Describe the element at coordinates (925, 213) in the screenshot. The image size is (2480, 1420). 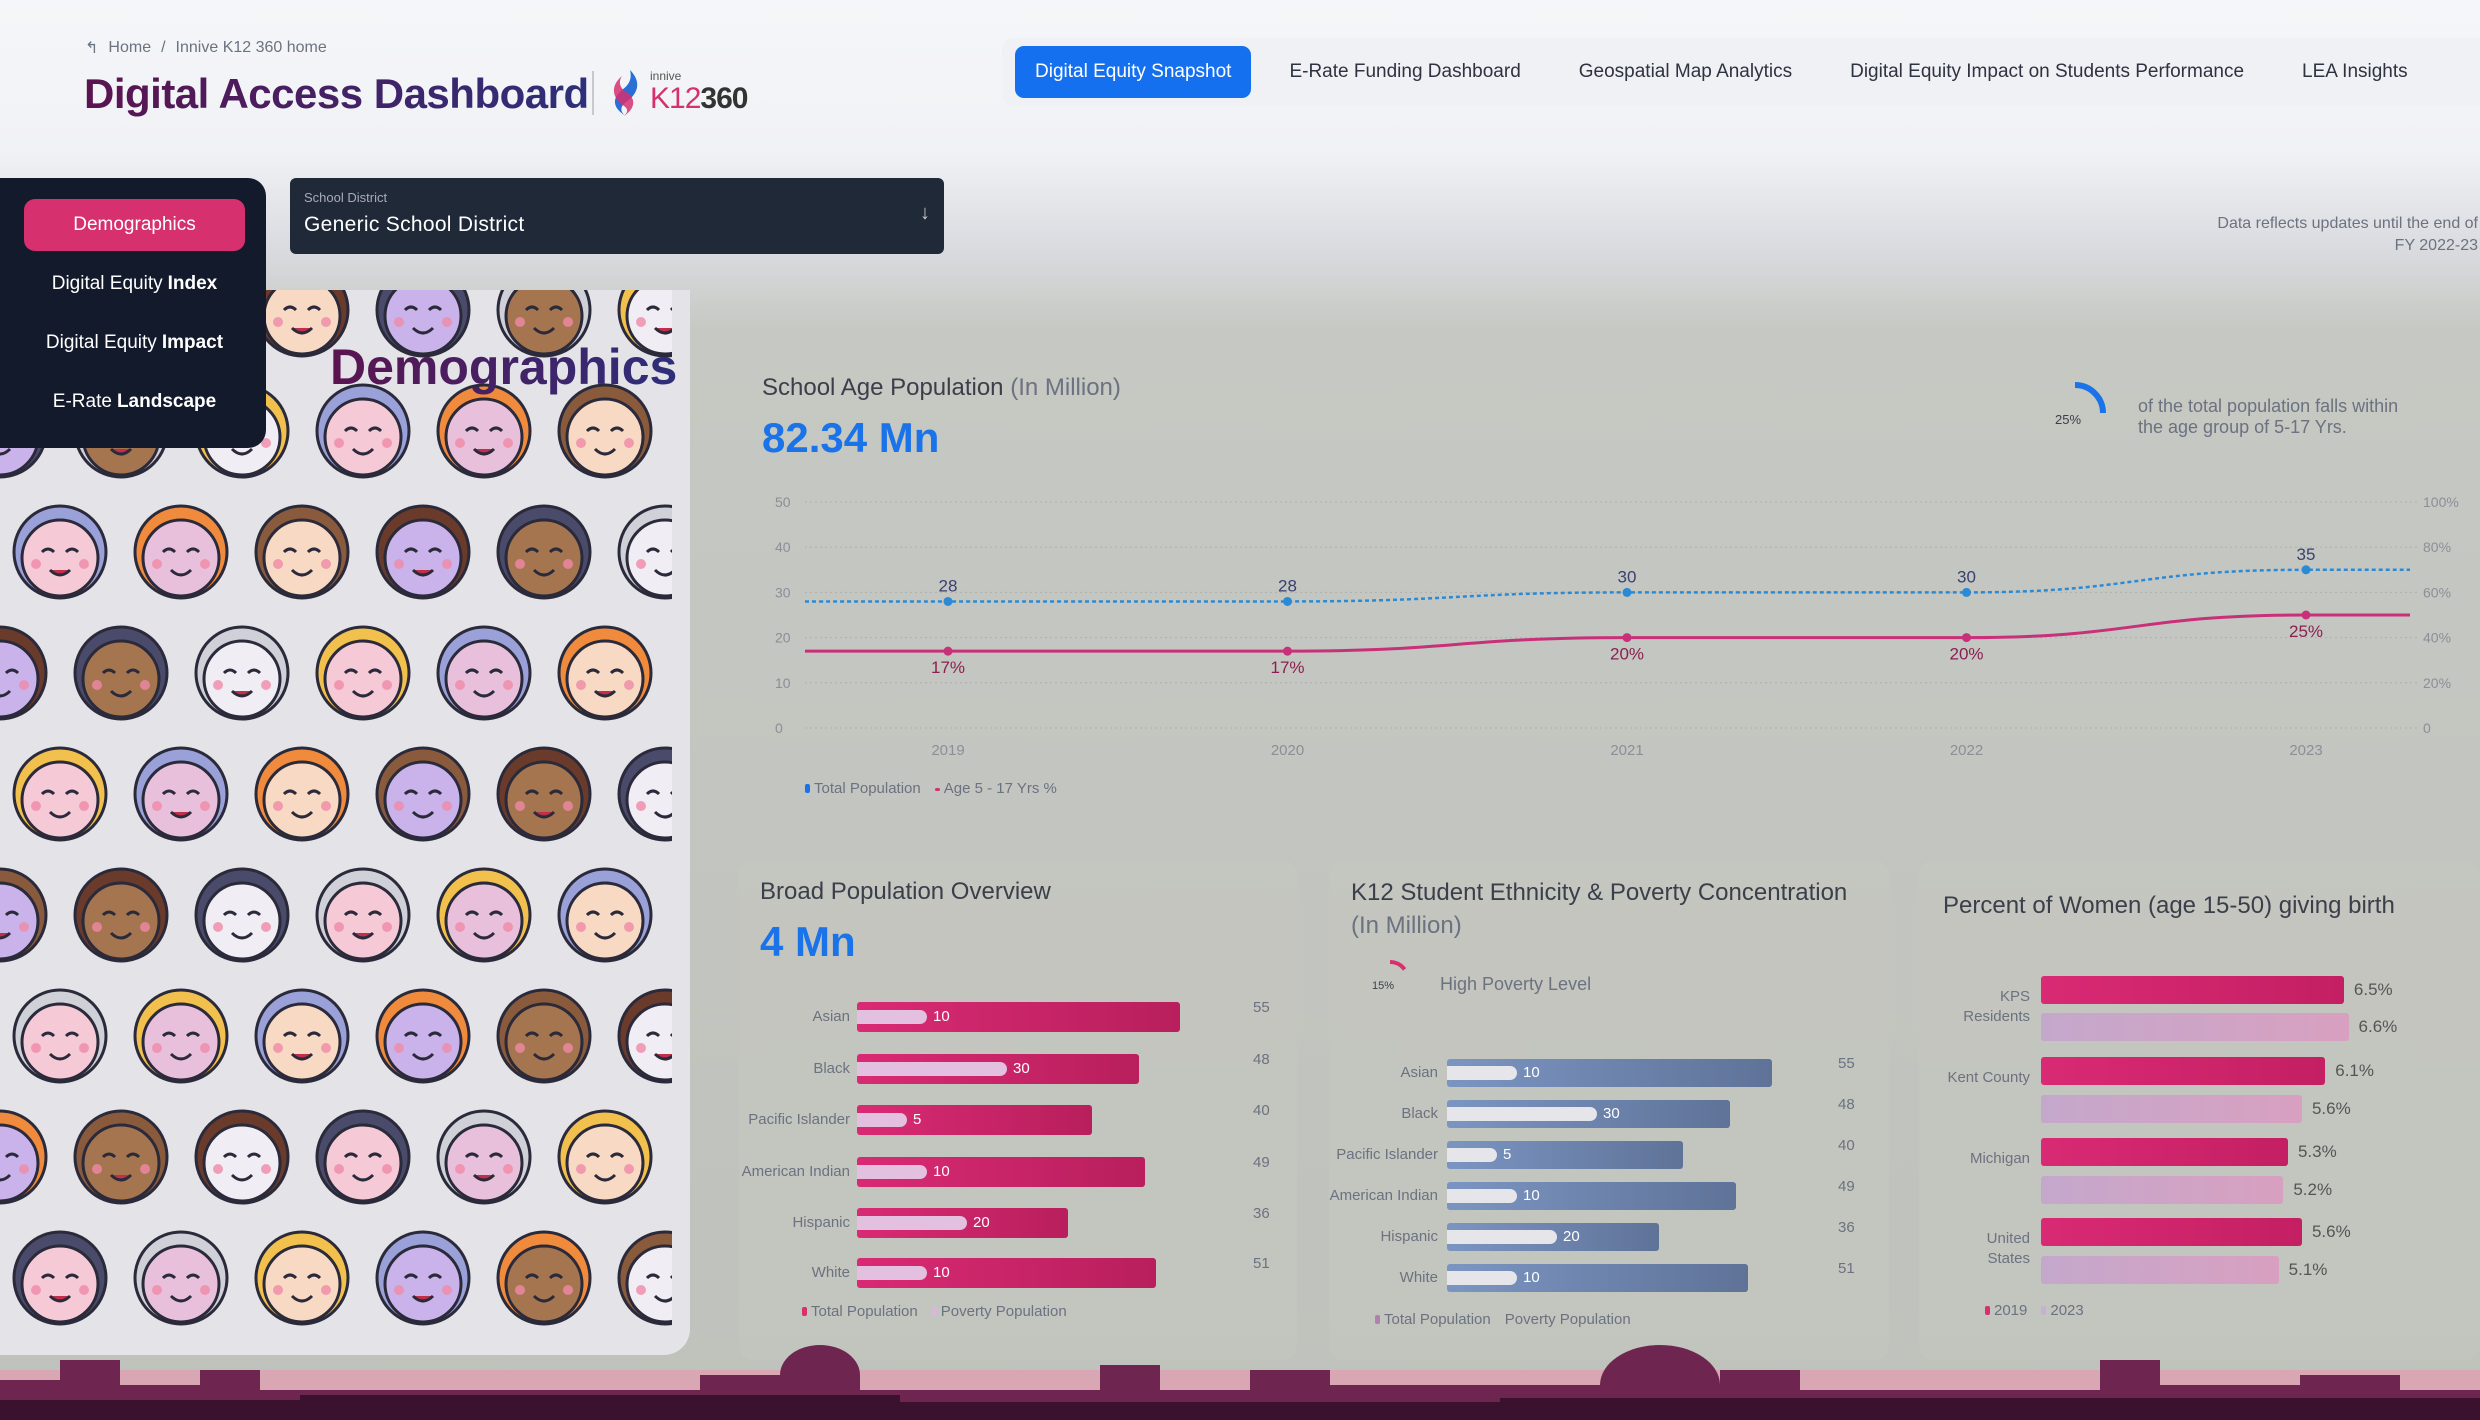
I see `arrow-down-icon: ↓` at that location.